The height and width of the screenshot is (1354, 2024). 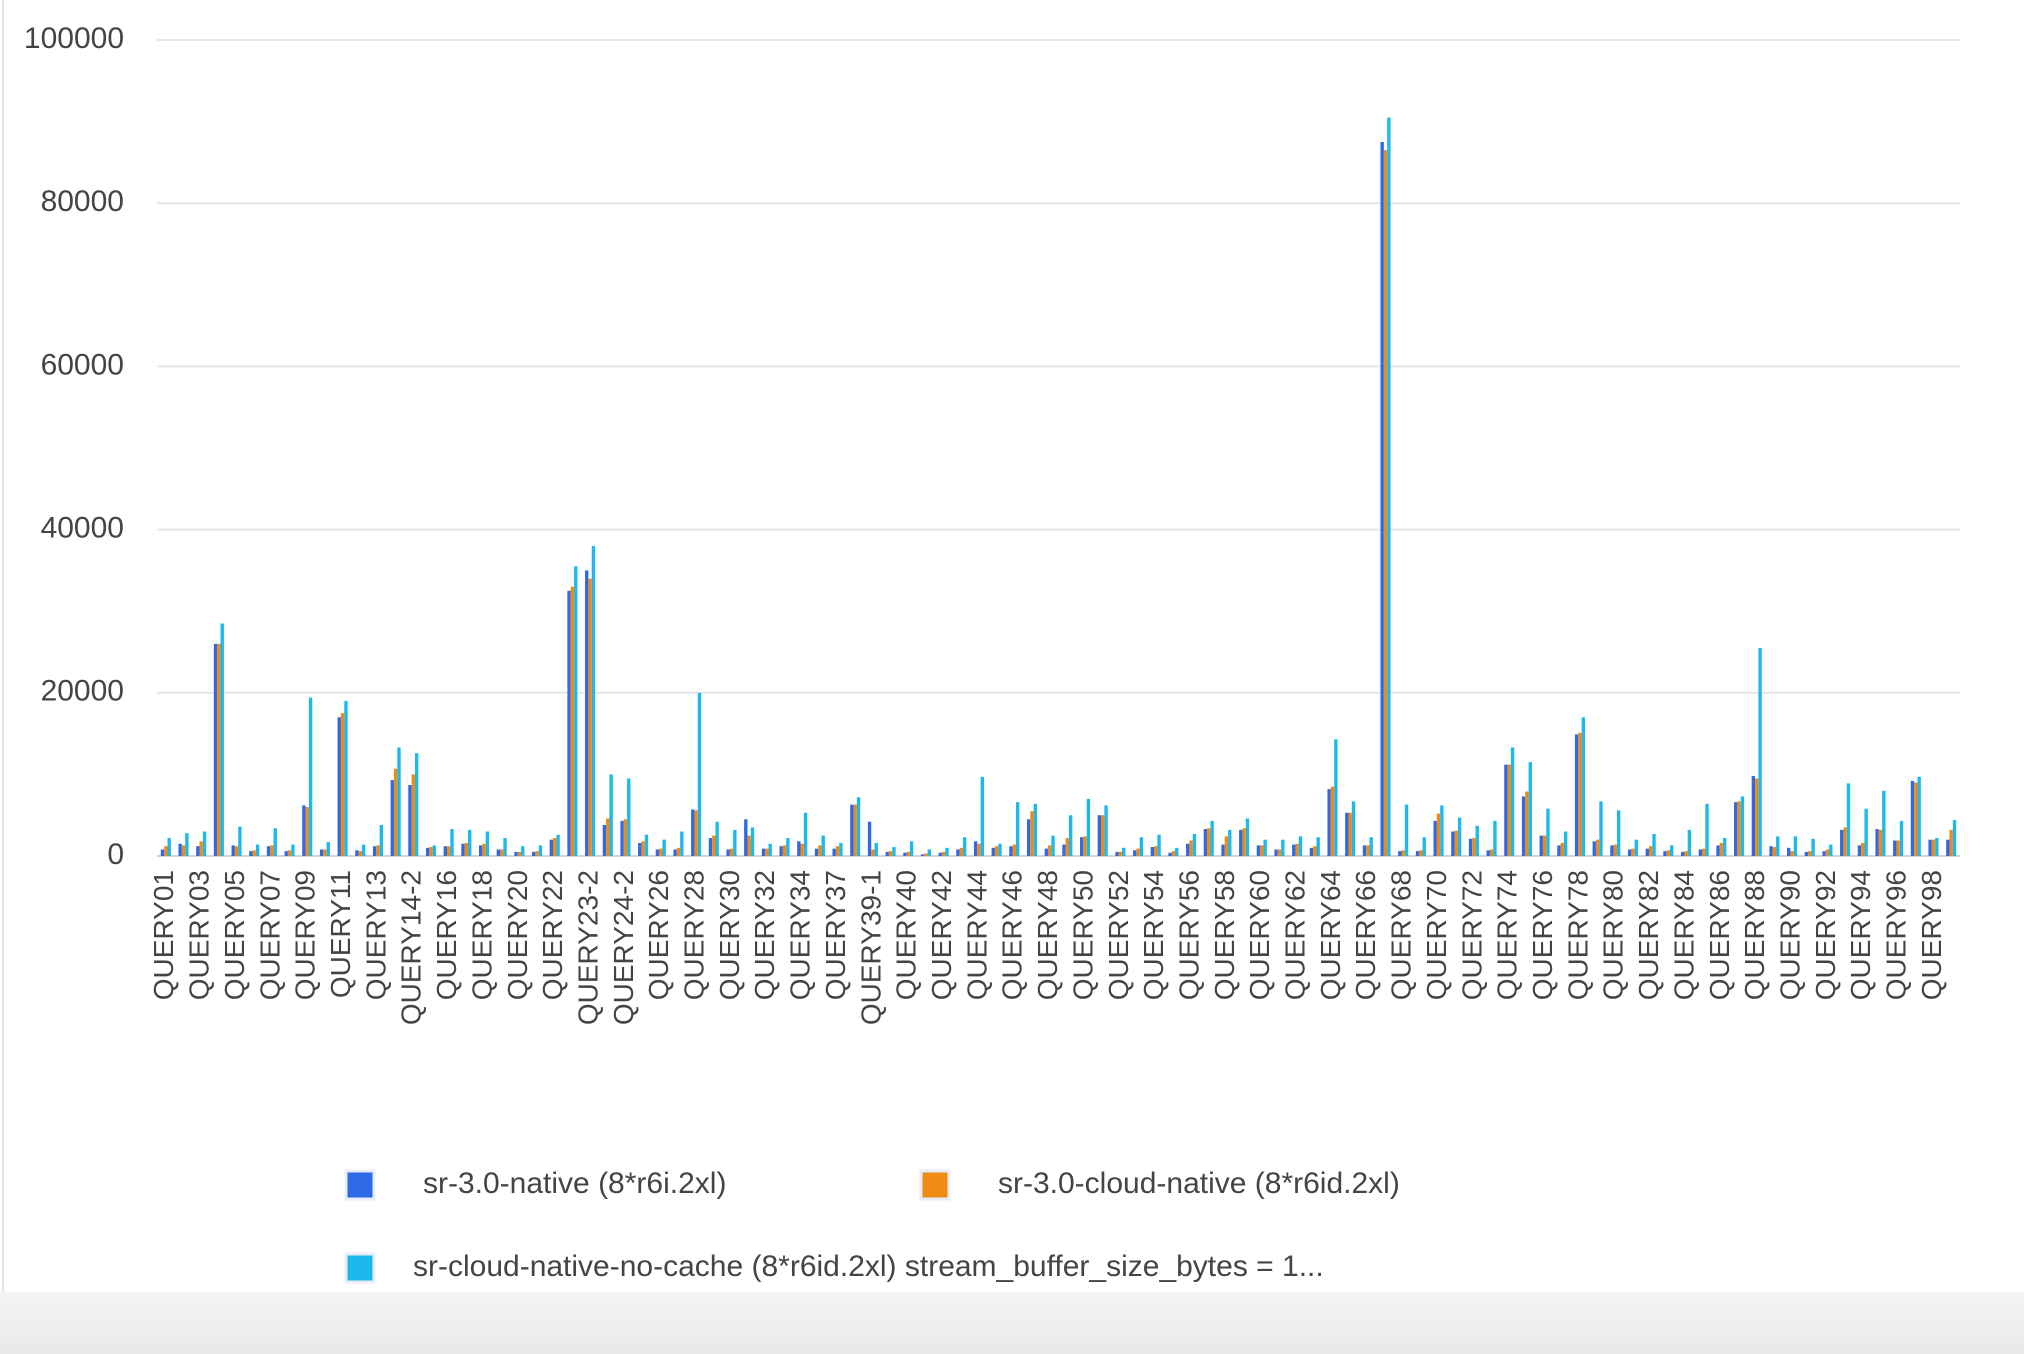 I want to click on y-tick-label: 20000, so click(x=82, y=691).